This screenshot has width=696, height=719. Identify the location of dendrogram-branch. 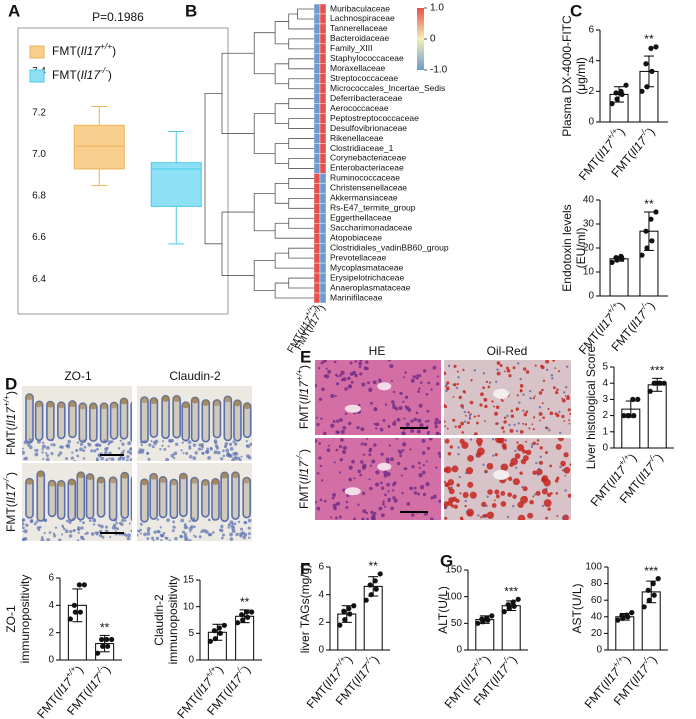
(301, 84).